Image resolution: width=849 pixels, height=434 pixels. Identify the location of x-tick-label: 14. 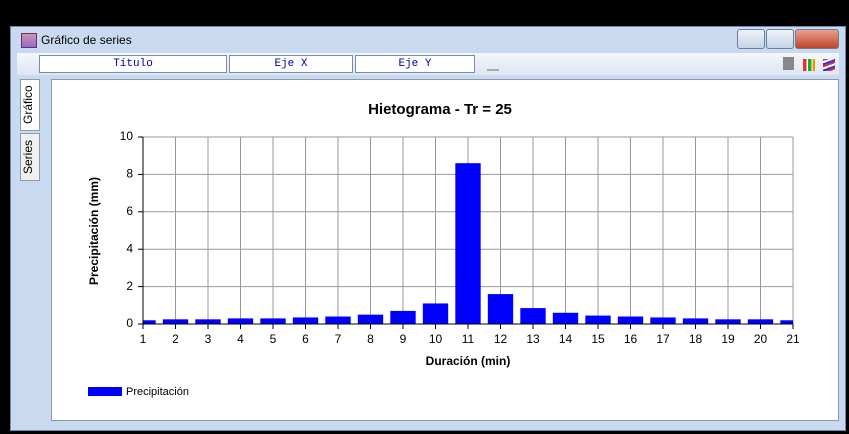
(566, 339).